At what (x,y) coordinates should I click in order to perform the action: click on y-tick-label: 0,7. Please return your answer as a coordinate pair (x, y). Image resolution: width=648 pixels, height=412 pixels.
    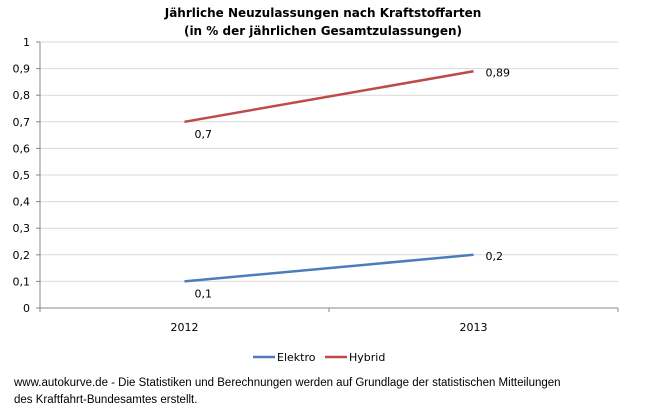
    Looking at the image, I should click on (22, 122).